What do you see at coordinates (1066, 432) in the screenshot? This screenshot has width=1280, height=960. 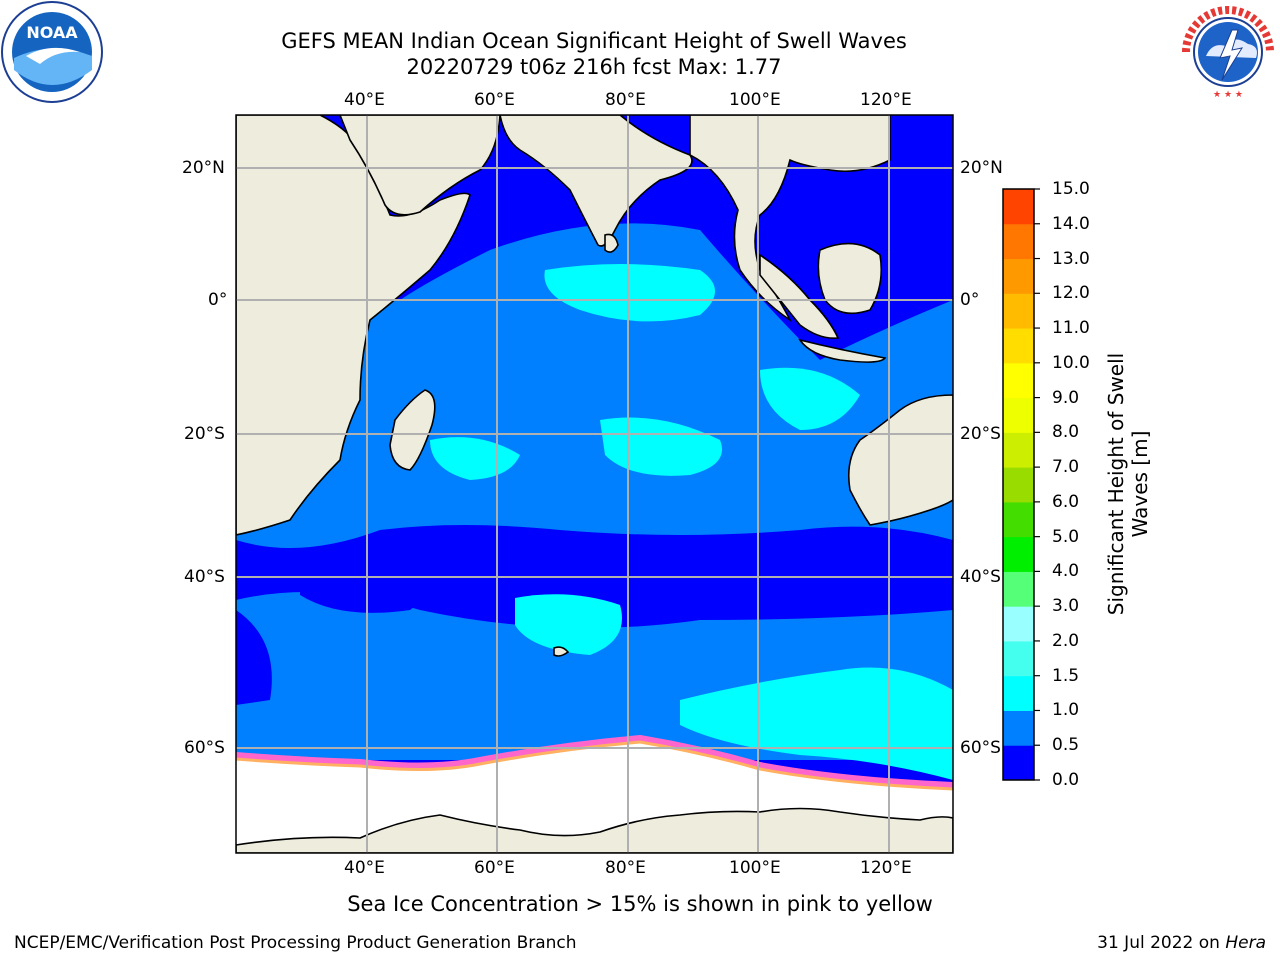 I see `colorbar-tick-label: 8.0` at bounding box center [1066, 432].